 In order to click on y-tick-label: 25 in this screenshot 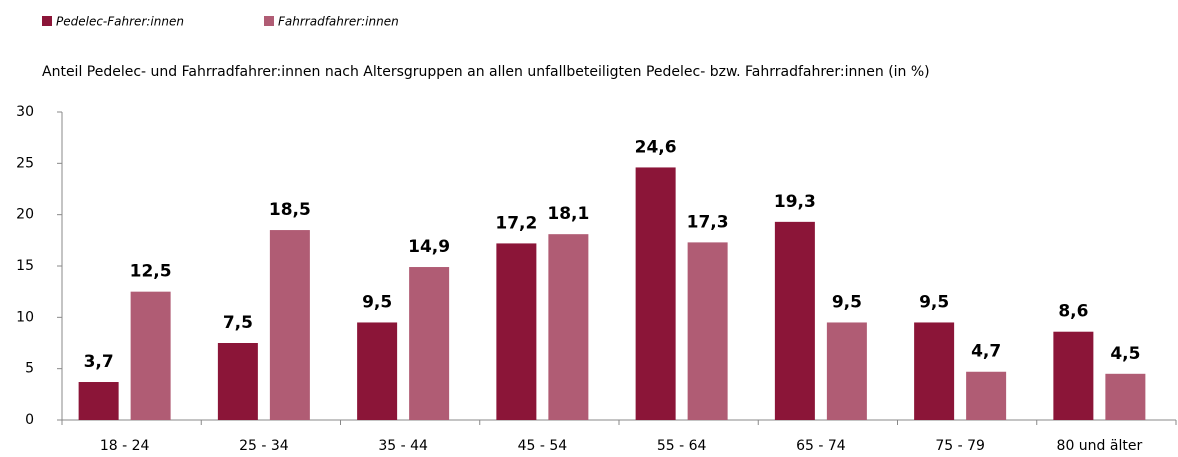, I will do `click(25, 163)`.